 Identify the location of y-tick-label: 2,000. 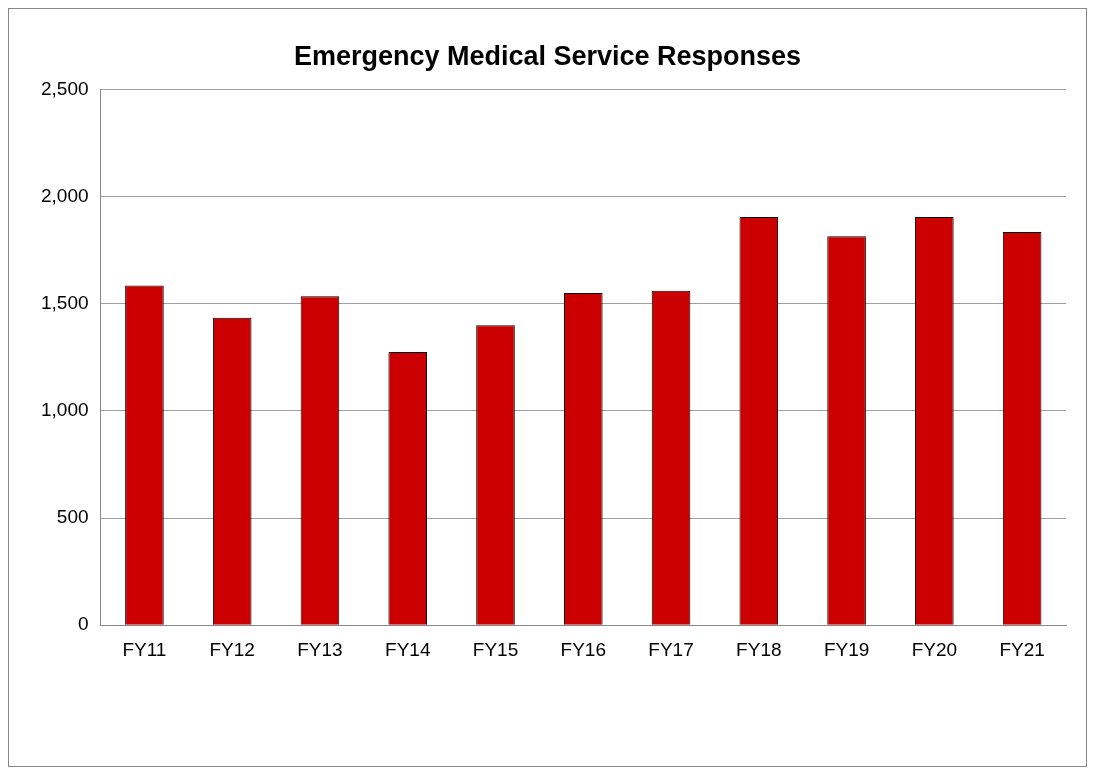
(65, 195).